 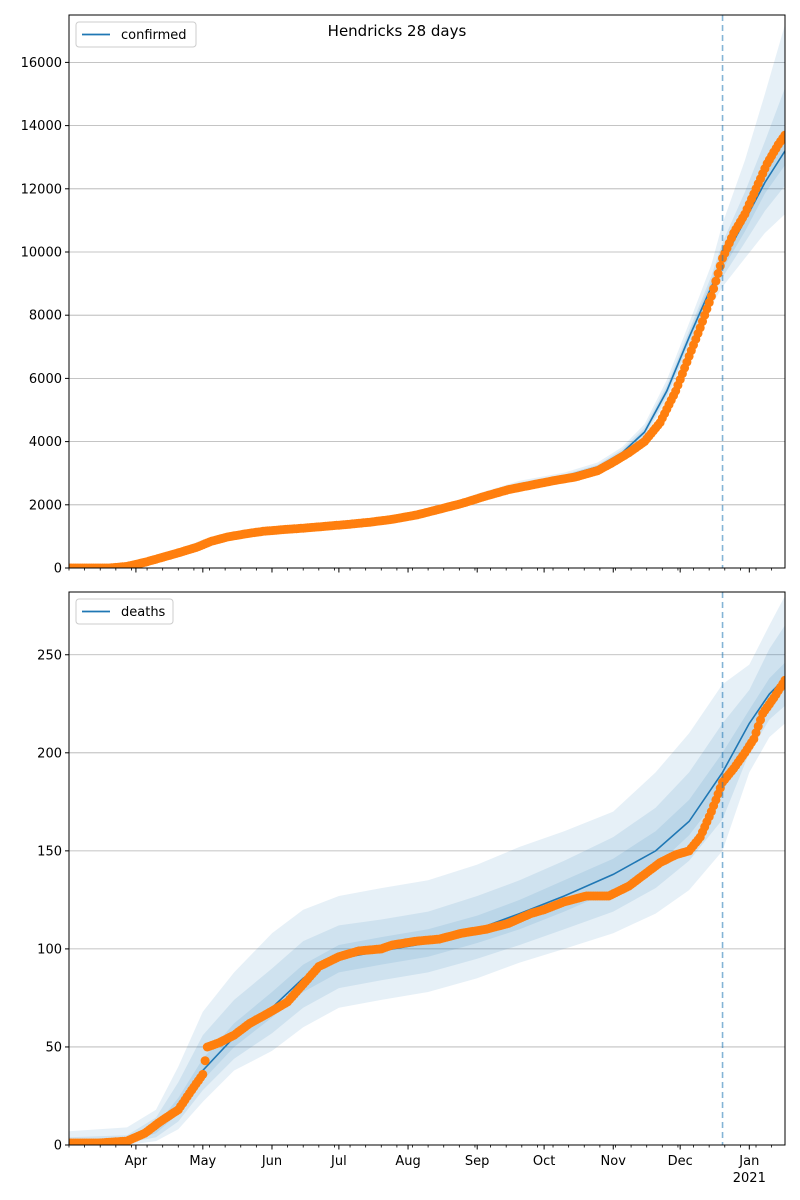 What do you see at coordinates (45, 316) in the screenshot?
I see `y-tick-label: 8000` at bounding box center [45, 316].